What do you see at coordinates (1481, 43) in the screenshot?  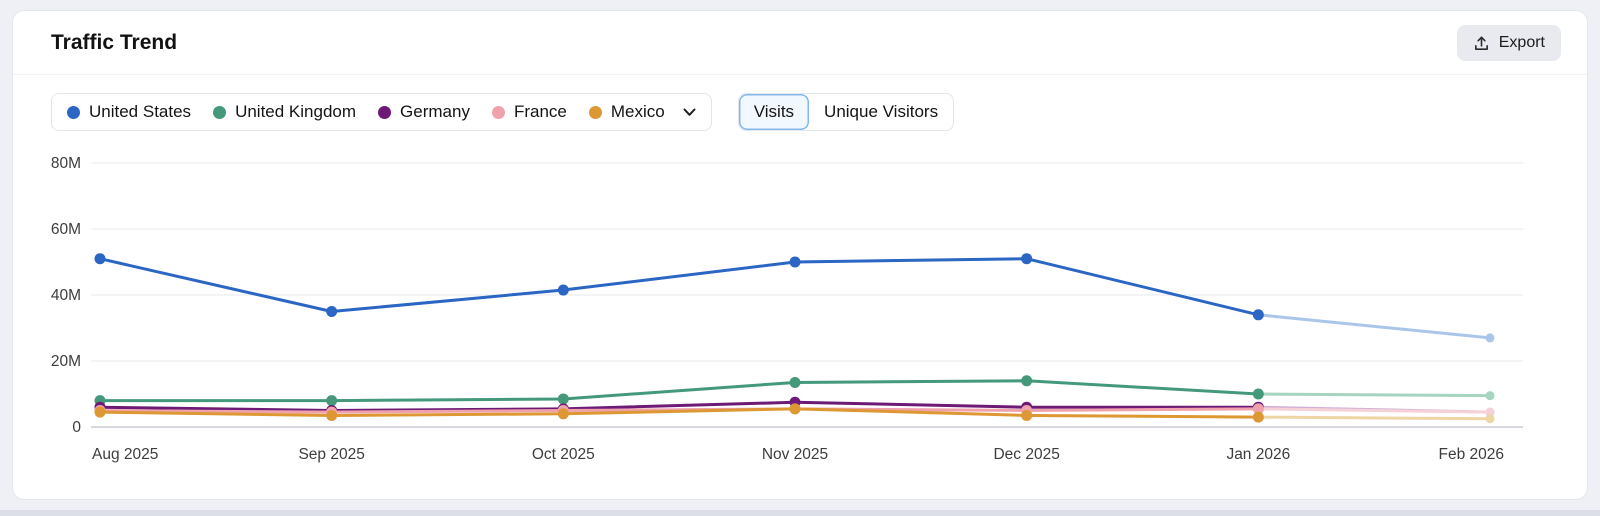 I see `export-icon` at bounding box center [1481, 43].